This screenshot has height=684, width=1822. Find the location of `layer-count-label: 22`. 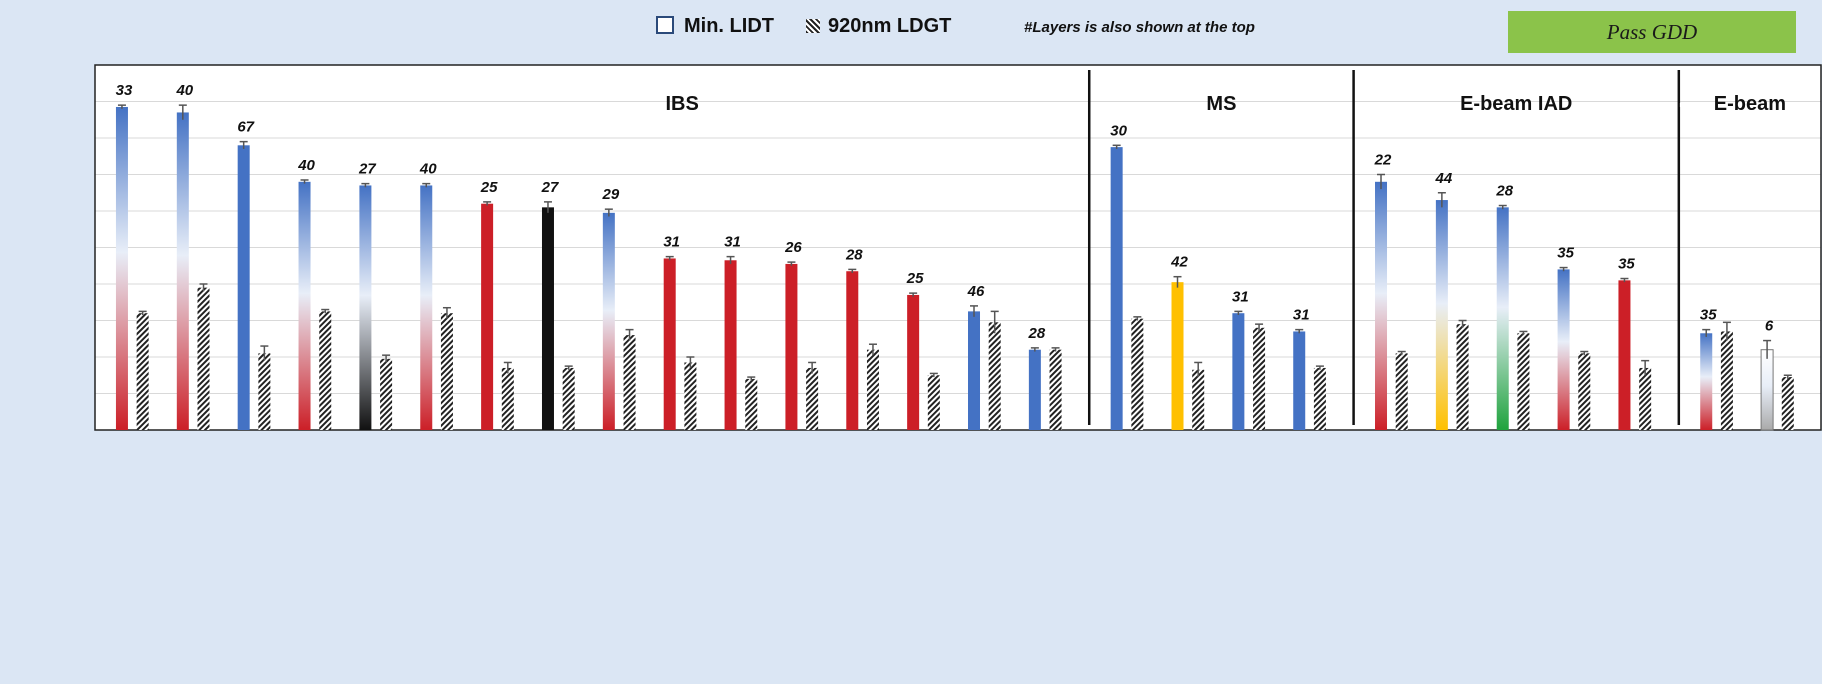

layer-count-label: 22 is located at coordinates (1383, 160).